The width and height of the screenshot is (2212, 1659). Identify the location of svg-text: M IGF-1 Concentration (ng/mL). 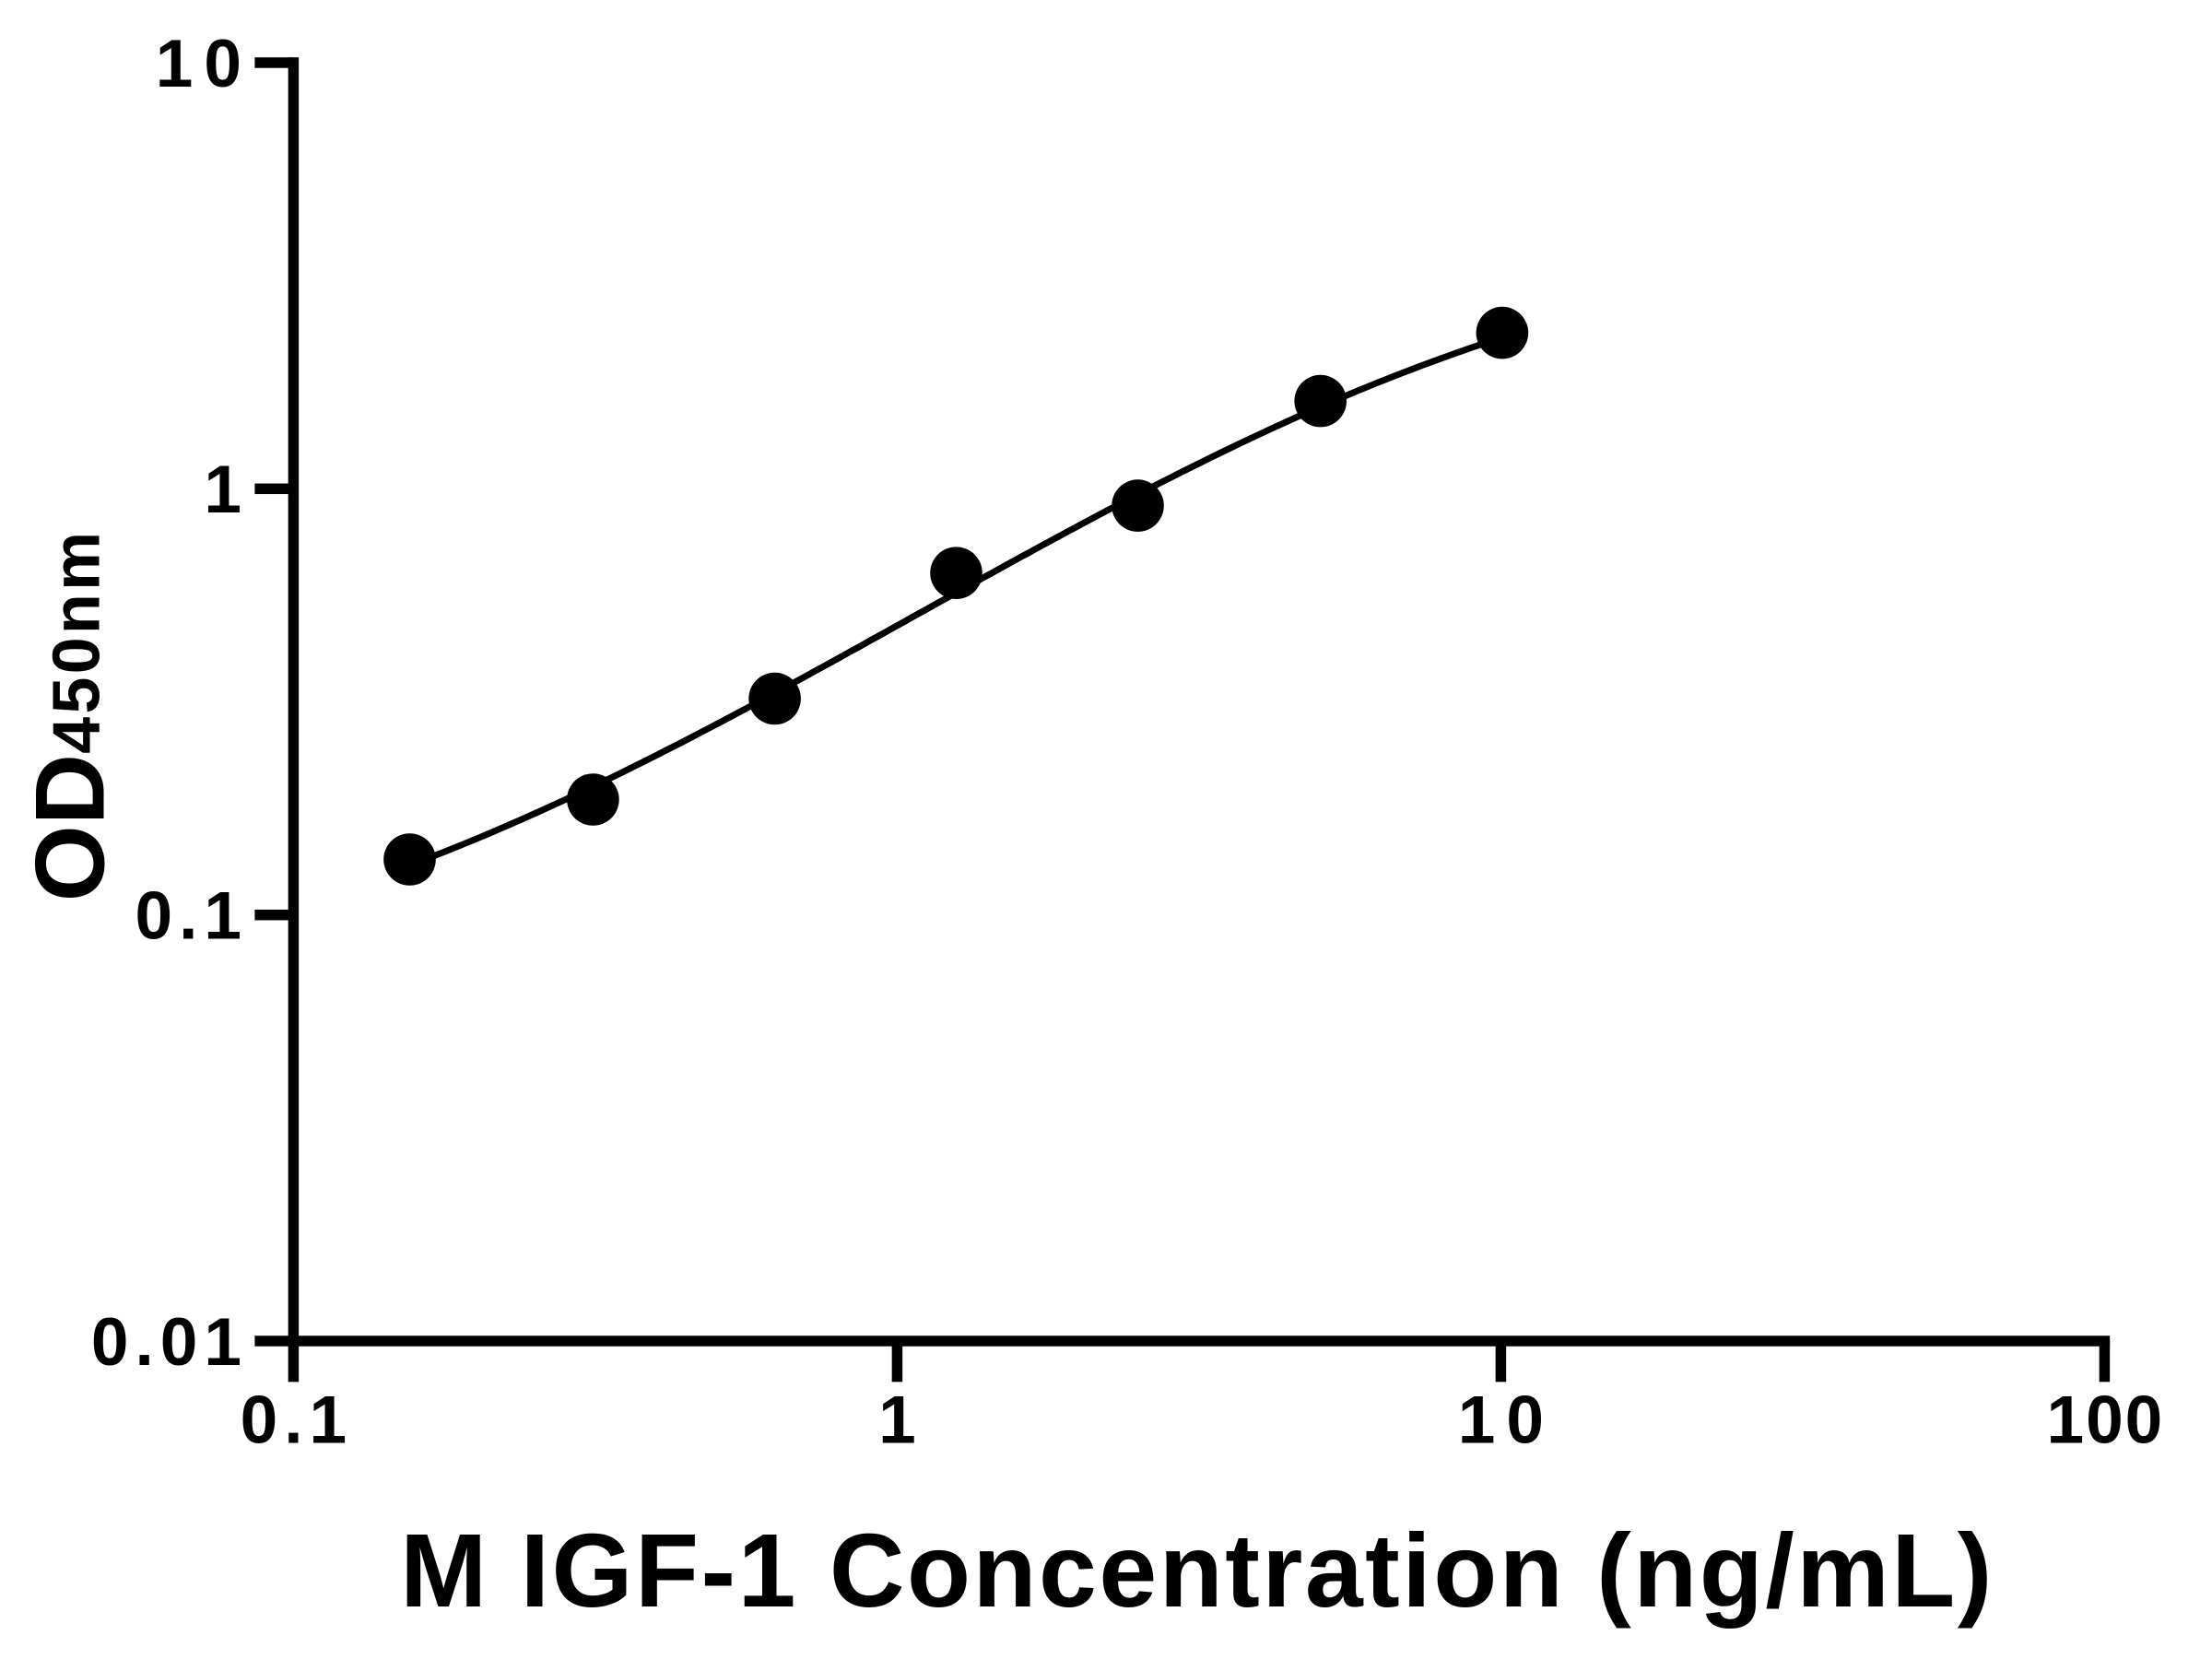
(1197, 1570).